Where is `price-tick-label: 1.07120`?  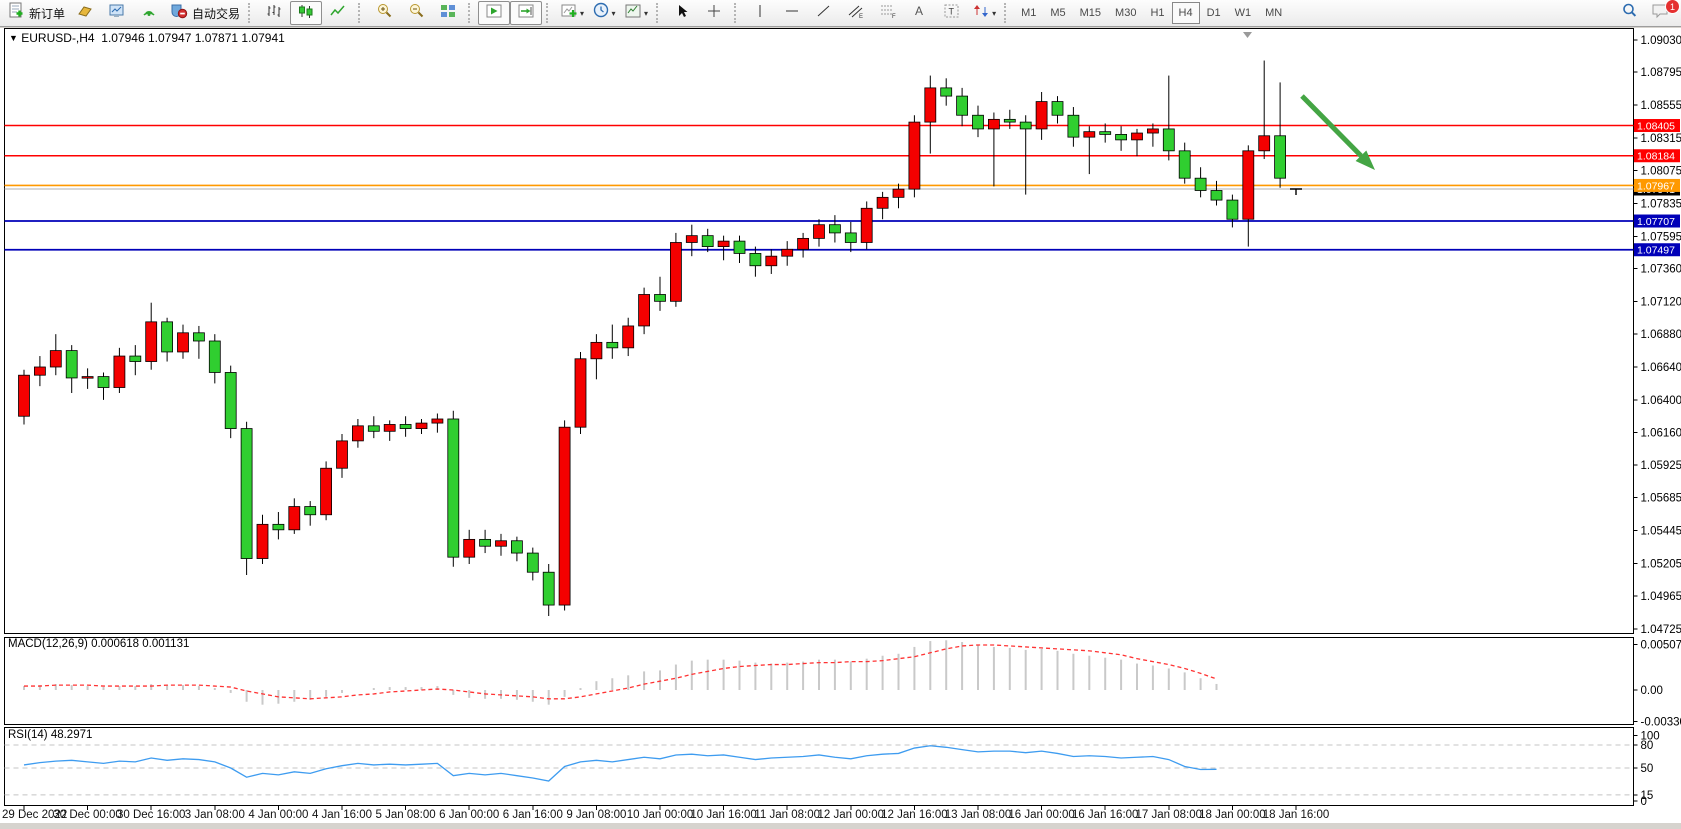 price-tick-label: 1.07120 is located at coordinates (1661, 302).